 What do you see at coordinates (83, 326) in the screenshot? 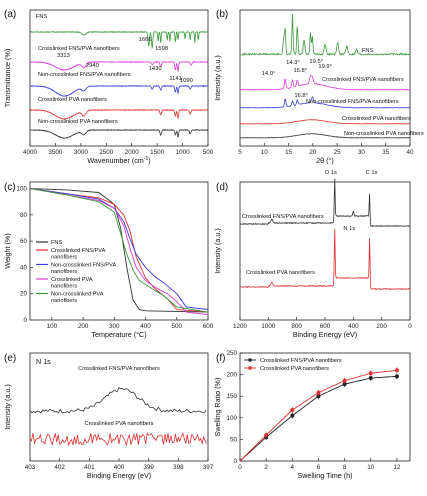
I see `x-tick-label: 200` at bounding box center [83, 326].